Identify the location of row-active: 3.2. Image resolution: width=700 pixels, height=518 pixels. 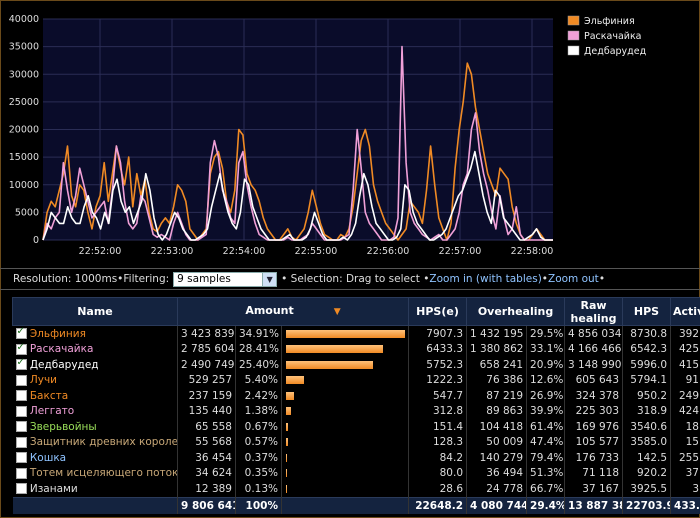
(685, 489).